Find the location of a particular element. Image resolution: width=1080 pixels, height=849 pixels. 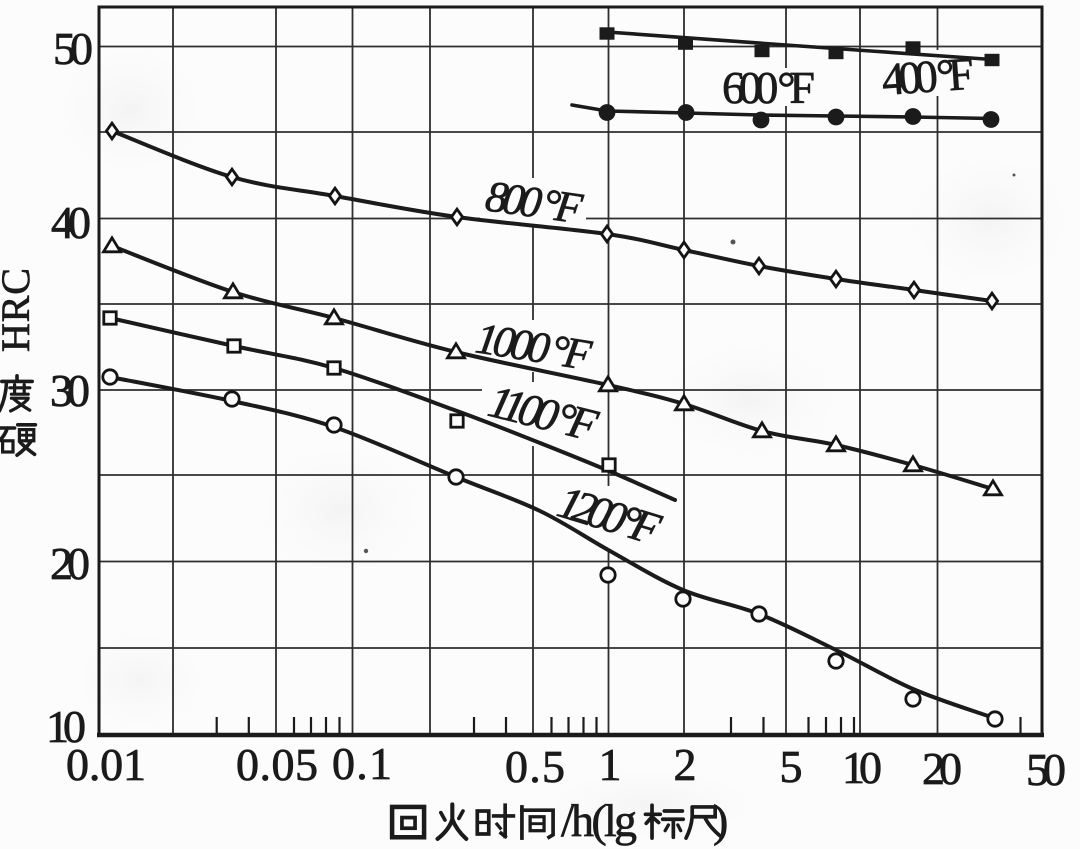

svg-text: 0.5 is located at coordinates (535, 766).